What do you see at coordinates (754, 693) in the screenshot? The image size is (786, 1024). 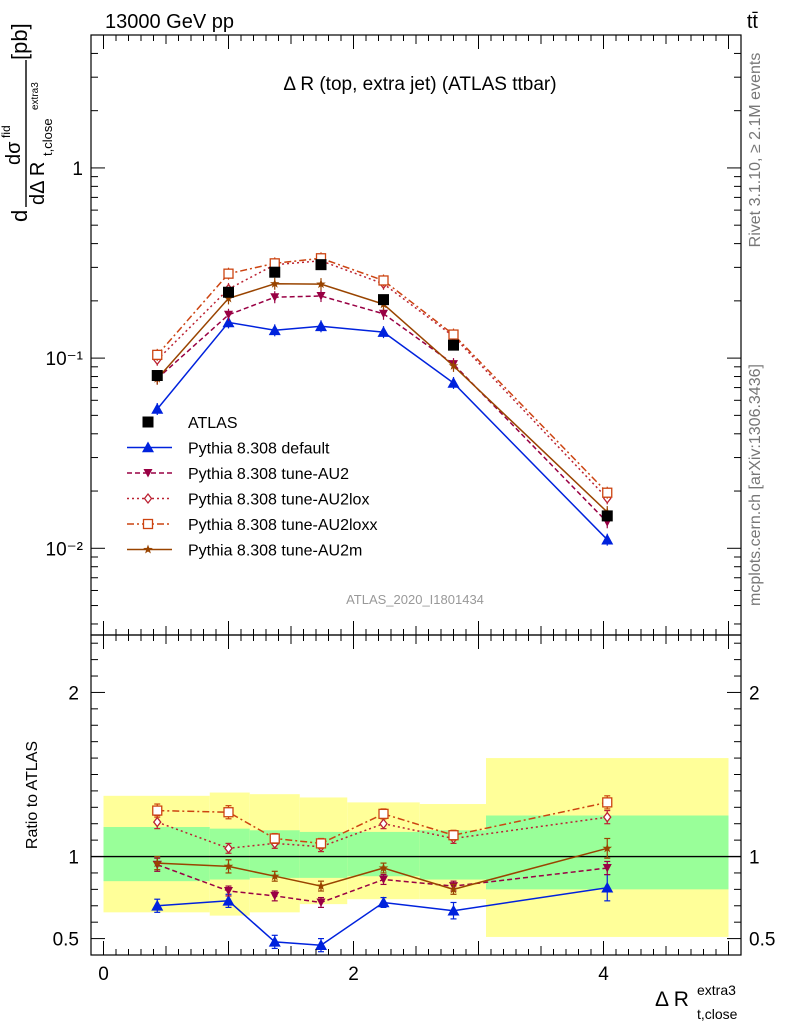 I see `ratio-y-tick-label-right: 2` at bounding box center [754, 693].